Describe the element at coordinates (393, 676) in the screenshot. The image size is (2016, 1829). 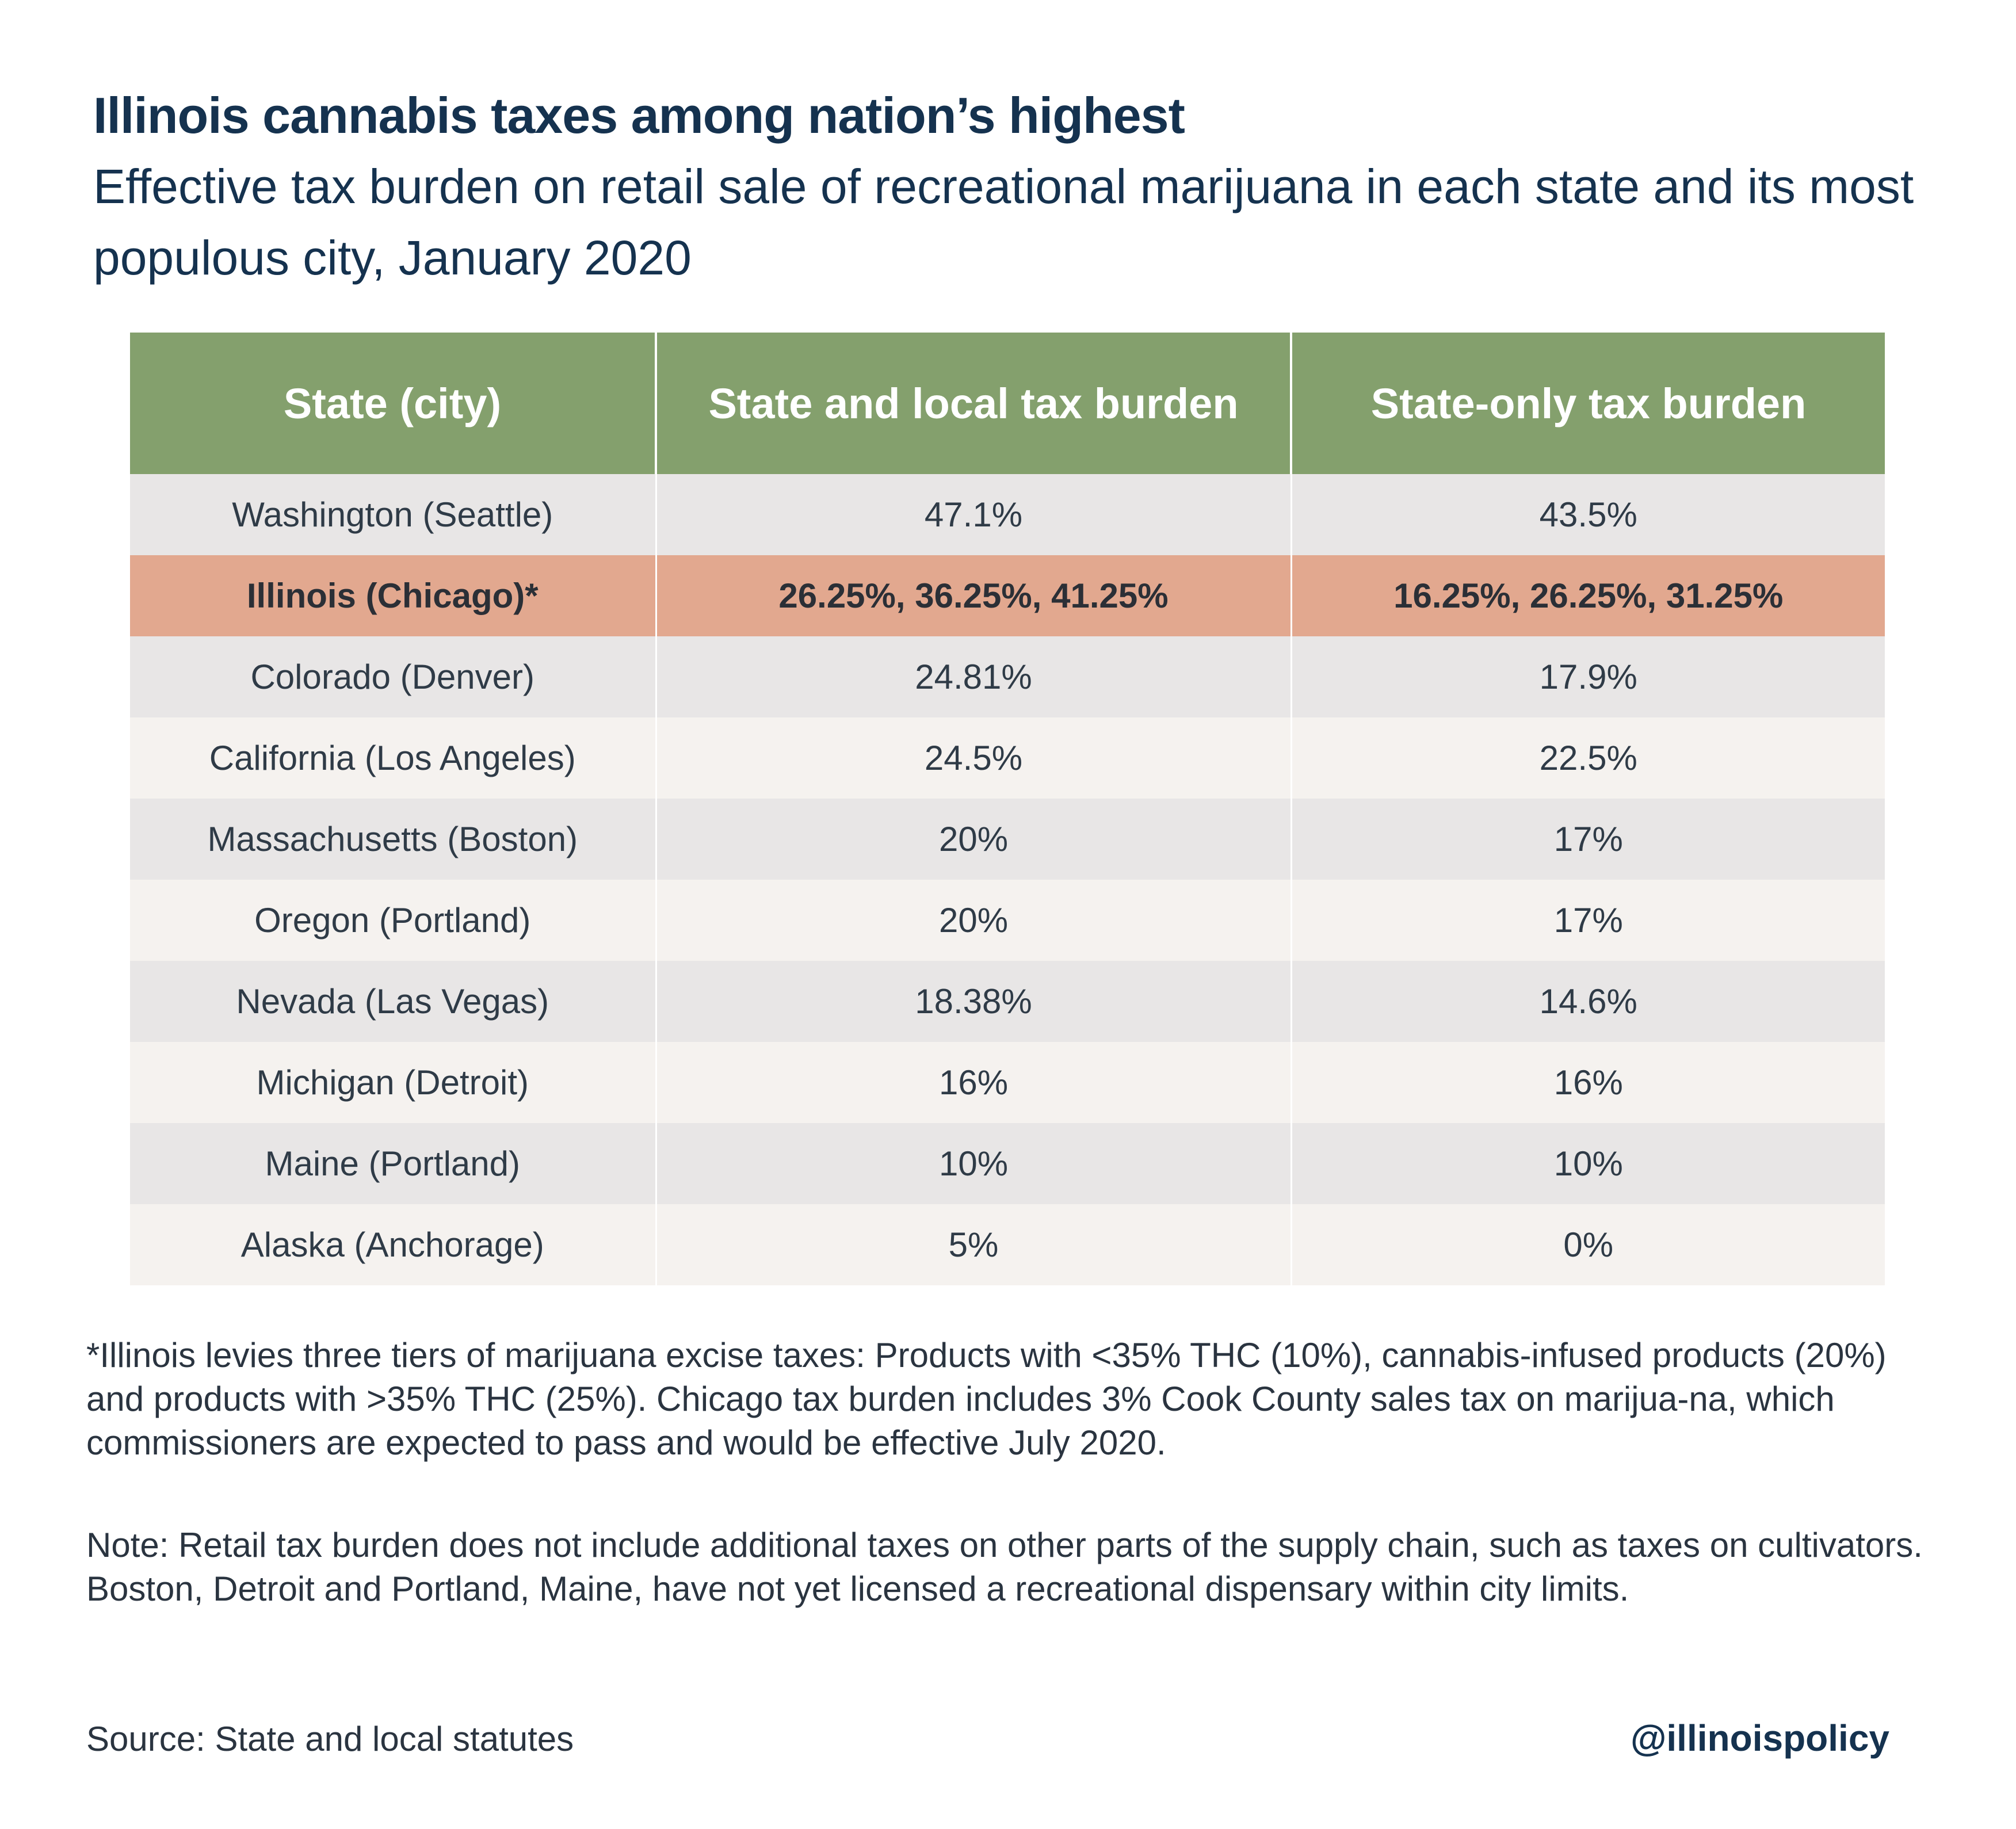
I see `cell-state-city: Colorado (Denver)` at that location.